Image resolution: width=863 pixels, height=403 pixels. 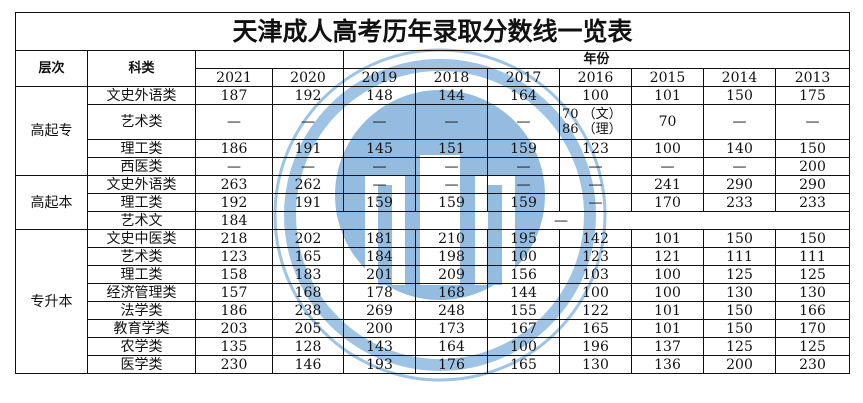 I want to click on score-cell: 196, so click(x=595, y=346).